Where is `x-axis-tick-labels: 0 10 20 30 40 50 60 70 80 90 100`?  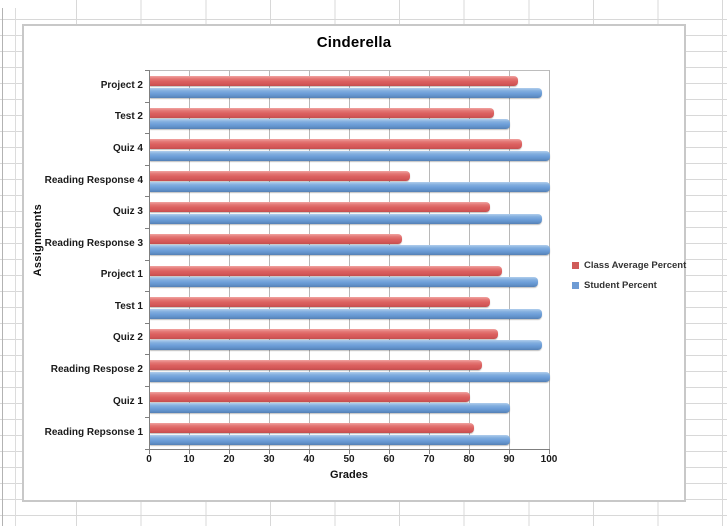
x-axis-tick-labels: 0 10 20 30 40 50 60 70 80 90 100 is located at coordinates (351, 460).